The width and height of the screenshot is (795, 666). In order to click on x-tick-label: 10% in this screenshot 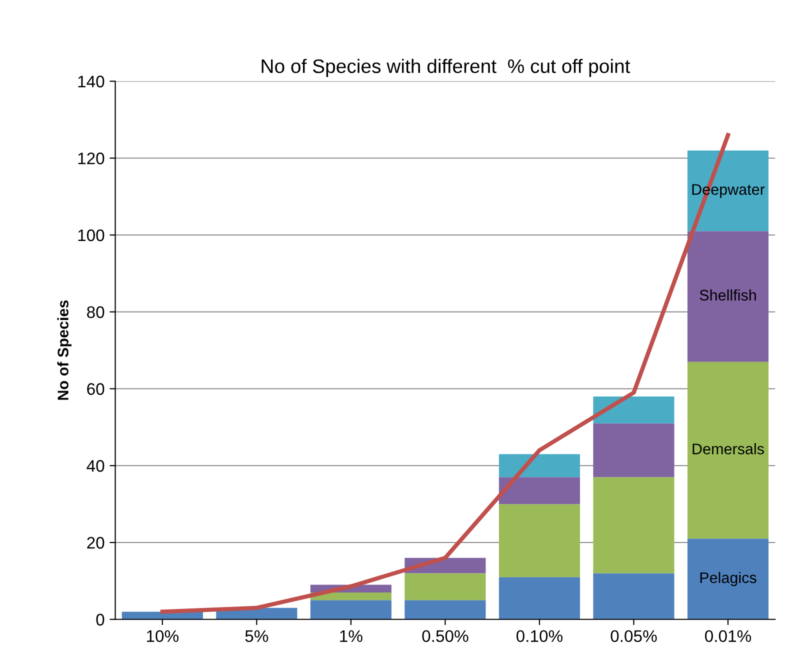, I will do `click(162, 636)`.